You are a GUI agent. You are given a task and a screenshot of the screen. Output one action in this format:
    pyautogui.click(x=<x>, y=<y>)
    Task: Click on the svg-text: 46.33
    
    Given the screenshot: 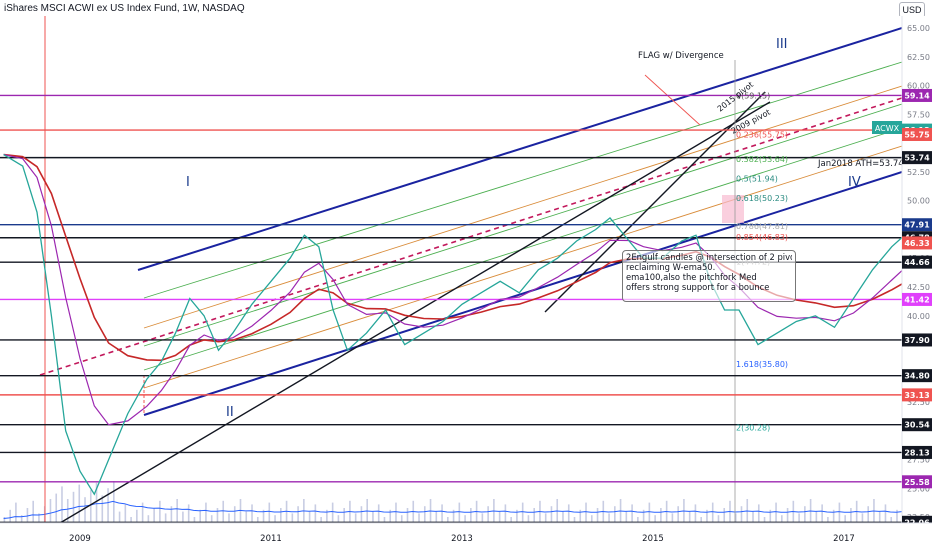 What is the action you would take?
    pyautogui.click(x=916, y=243)
    